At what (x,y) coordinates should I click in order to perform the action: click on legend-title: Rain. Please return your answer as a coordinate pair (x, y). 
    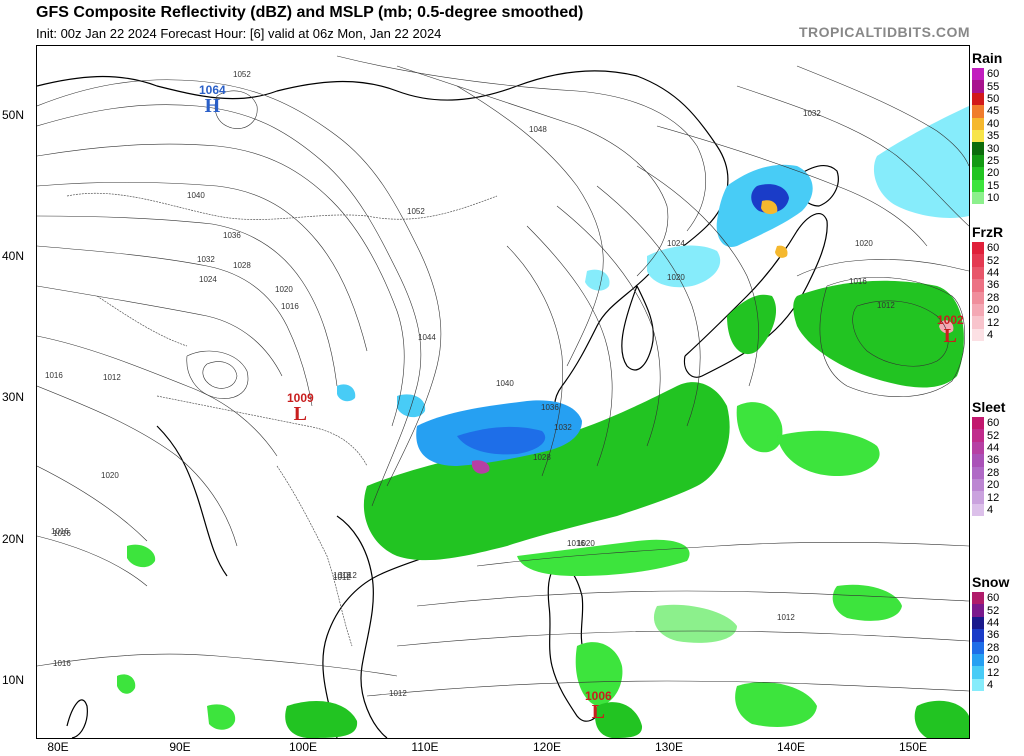
    Looking at the image, I should click on (987, 58).